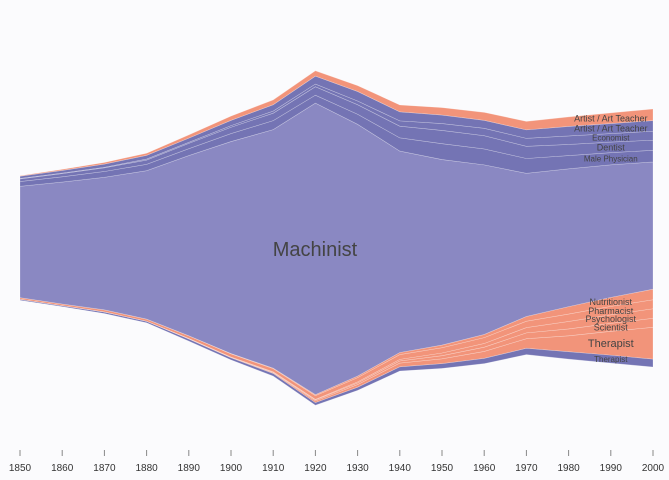  Describe the element at coordinates (315, 250) in the screenshot. I see `series-label-machinist: Machinist` at that location.